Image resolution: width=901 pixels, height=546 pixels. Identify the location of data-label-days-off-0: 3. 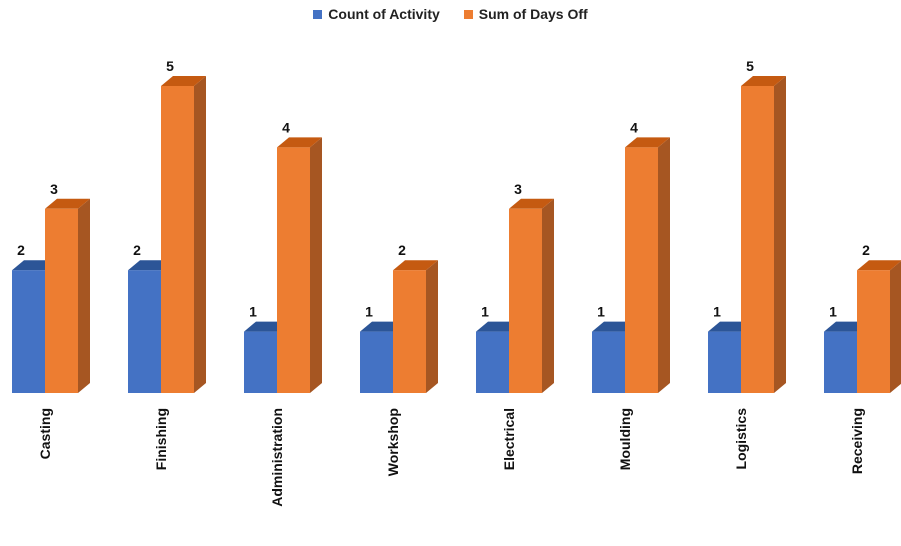
(54, 189).